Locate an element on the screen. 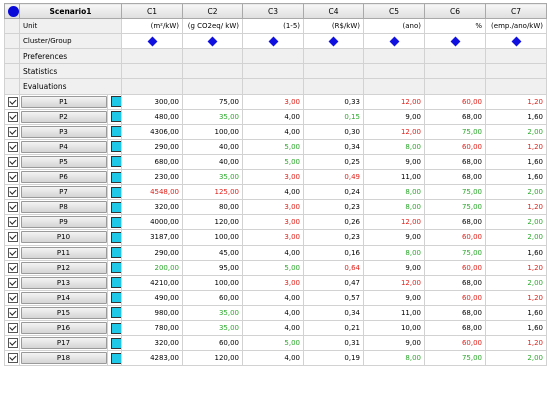 This screenshot has width=550, height=413. value-cell: 0,64 is located at coordinates (334, 267).